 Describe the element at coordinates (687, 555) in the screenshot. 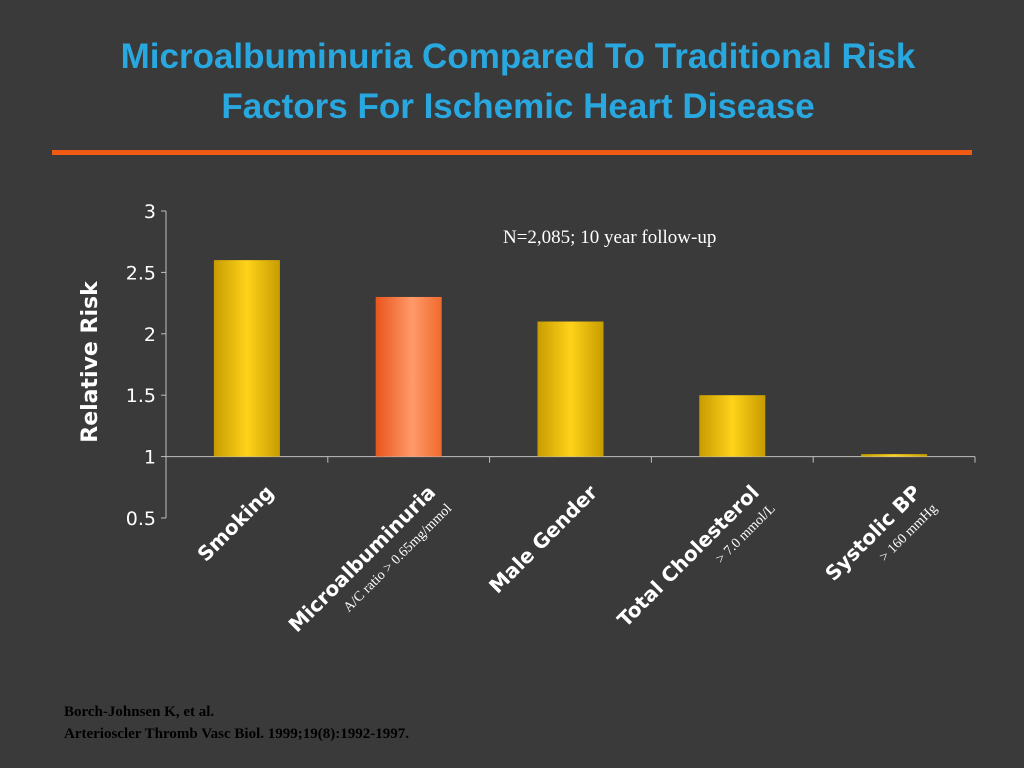

I see `category-label: Total Cholesterol` at that location.